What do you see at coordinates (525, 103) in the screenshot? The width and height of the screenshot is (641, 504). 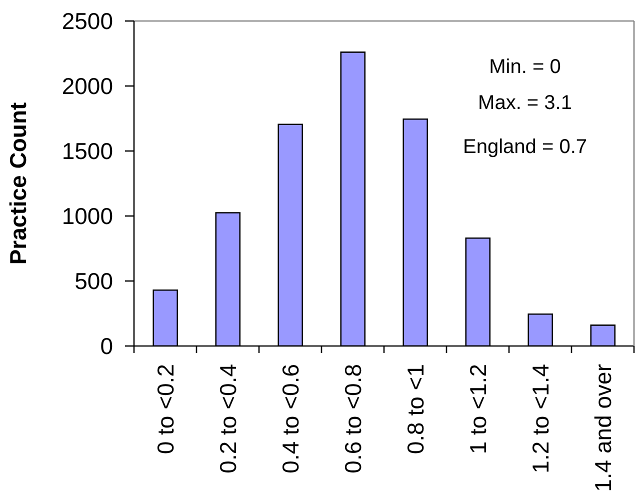 I see `annotation: Max. = 3.1` at bounding box center [525, 103].